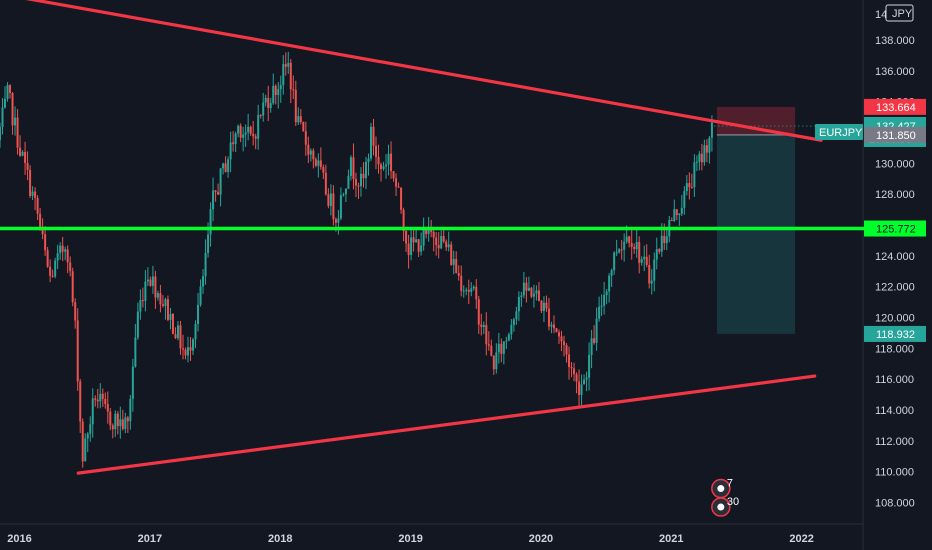 This screenshot has width=932, height=550. Describe the element at coordinates (895, 164) in the screenshot. I see `price-tick-label: 130.000` at that location.